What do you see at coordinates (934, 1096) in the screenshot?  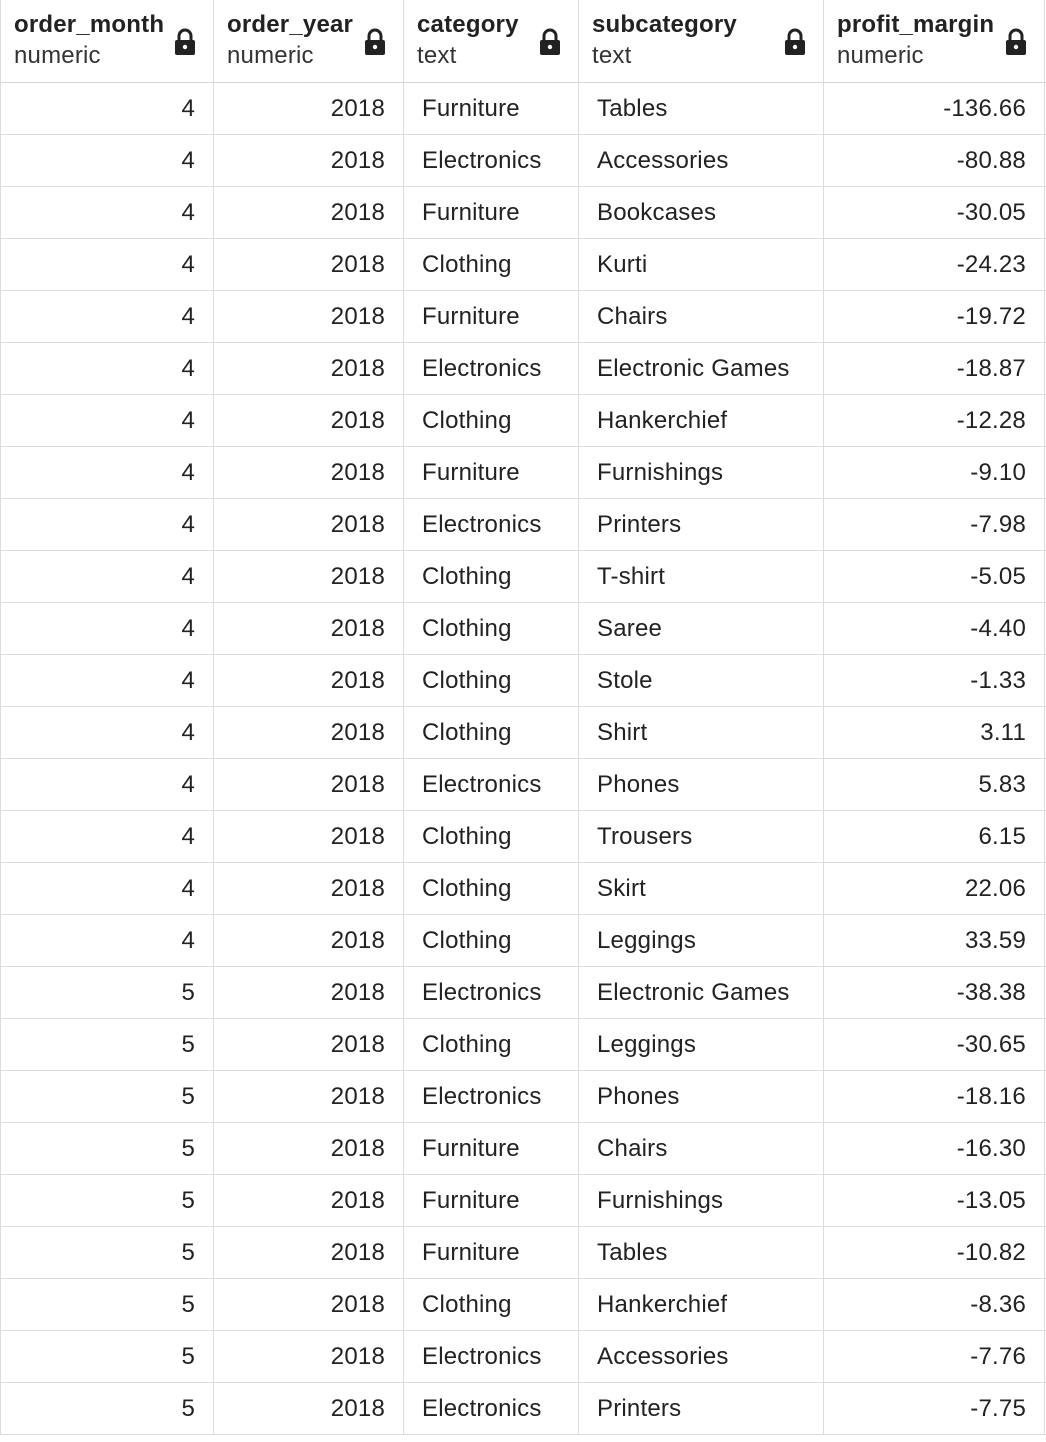 I see `cell-profit-margin: -18.16` at bounding box center [934, 1096].